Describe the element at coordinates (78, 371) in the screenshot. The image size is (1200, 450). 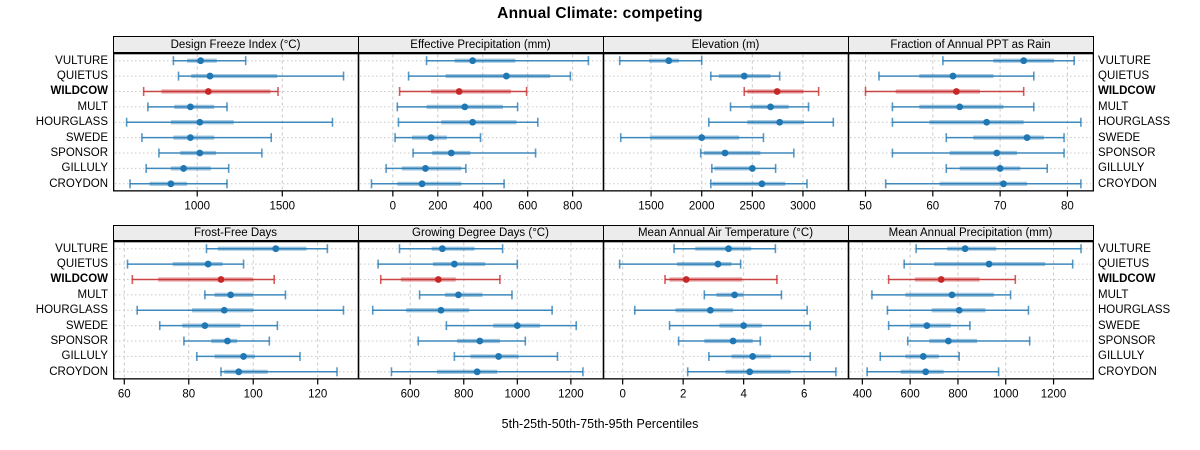
I see `station-label-left-croydon: CROYDON` at that location.